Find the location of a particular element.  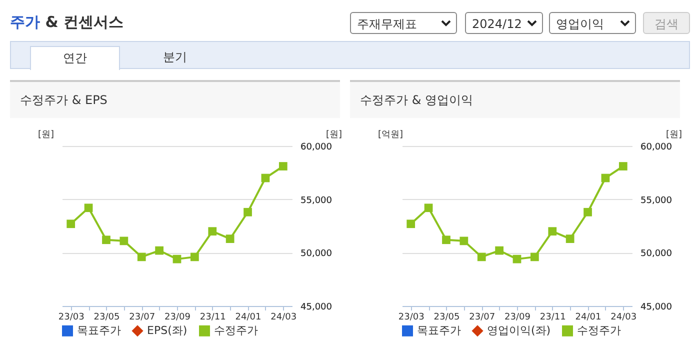

legend-label: EPS(좌) is located at coordinates (167, 330).